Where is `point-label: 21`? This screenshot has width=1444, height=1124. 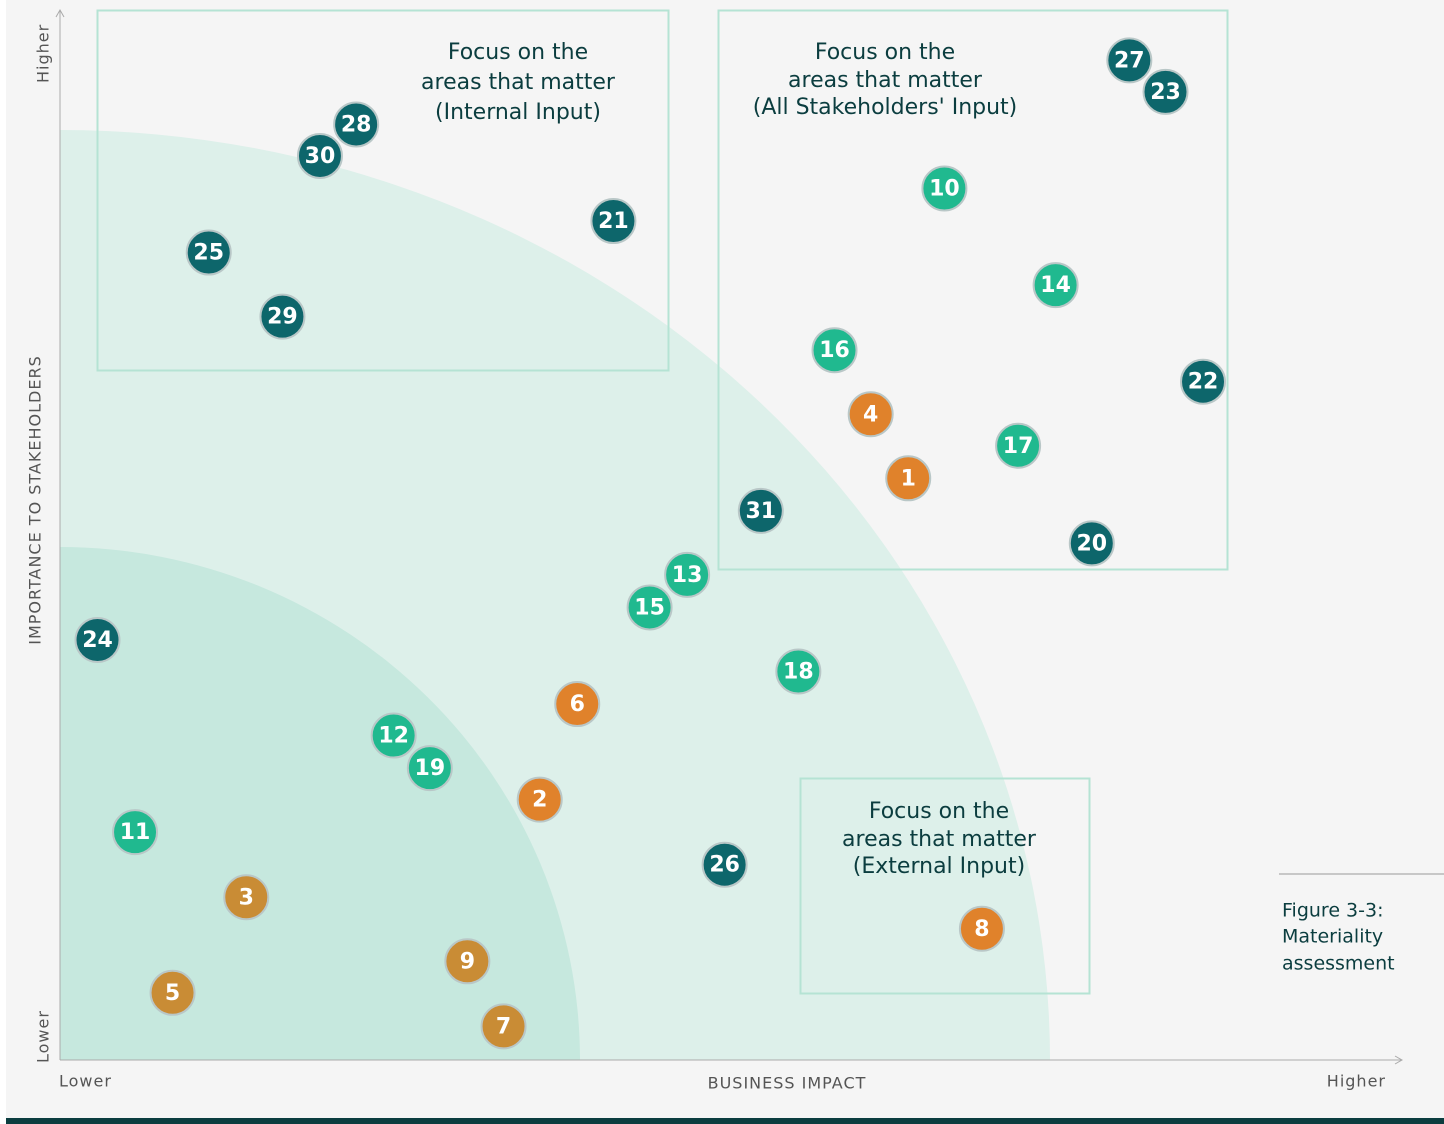 point-label: 21 is located at coordinates (613, 221).